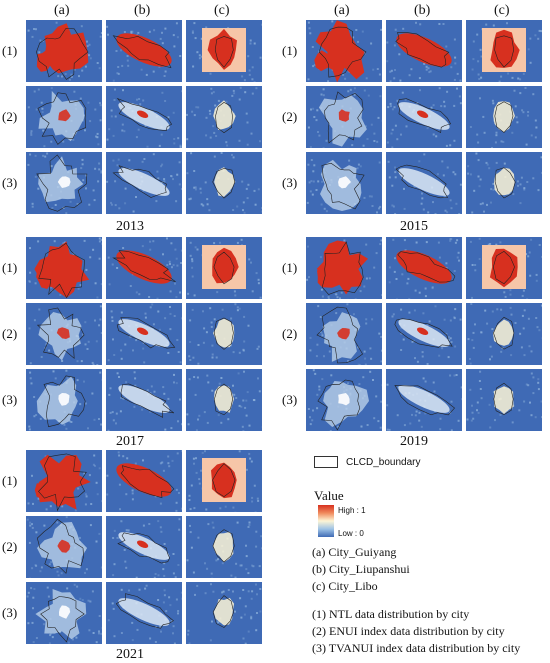  Describe the element at coordinates (504, 51) in the screenshot. I see `map-panel-2015-libo-row1` at that location.